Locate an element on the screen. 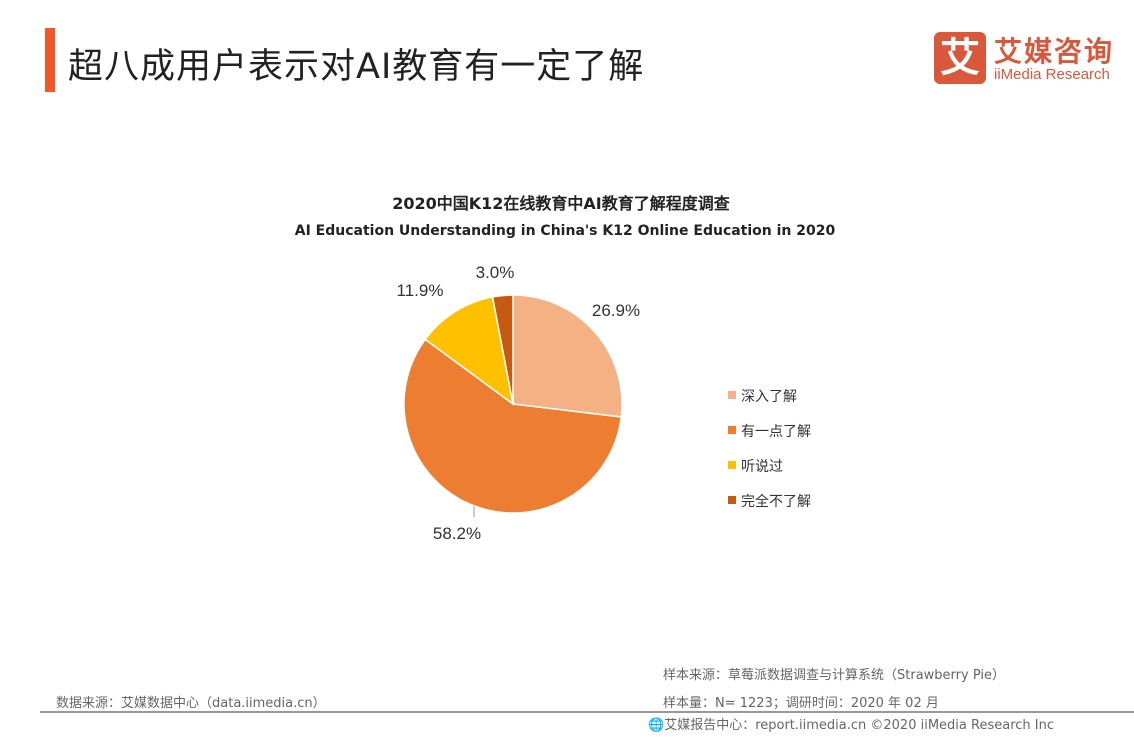 The image size is (1134, 737). data-source: 数据来源：艾媒数据中心（data.iimedia.cn） is located at coordinates (191, 703).